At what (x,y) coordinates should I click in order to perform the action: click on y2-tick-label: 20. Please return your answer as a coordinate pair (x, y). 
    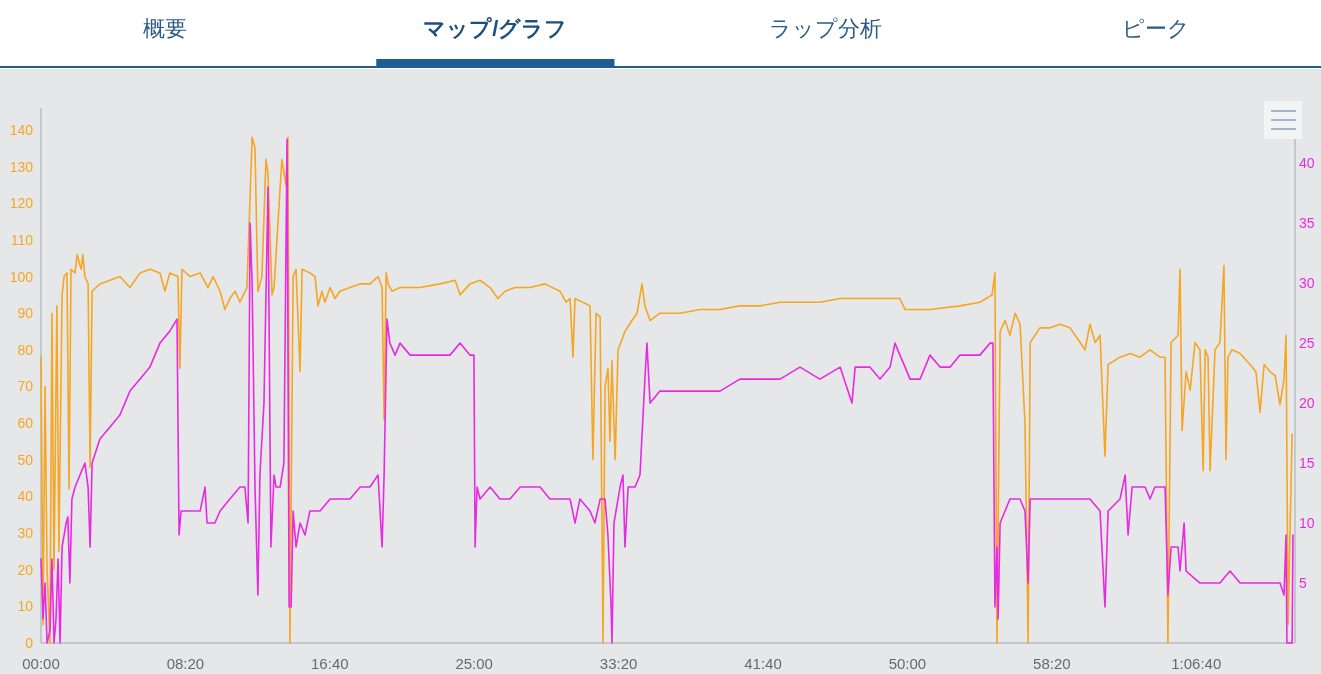
    Looking at the image, I should click on (1307, 403).